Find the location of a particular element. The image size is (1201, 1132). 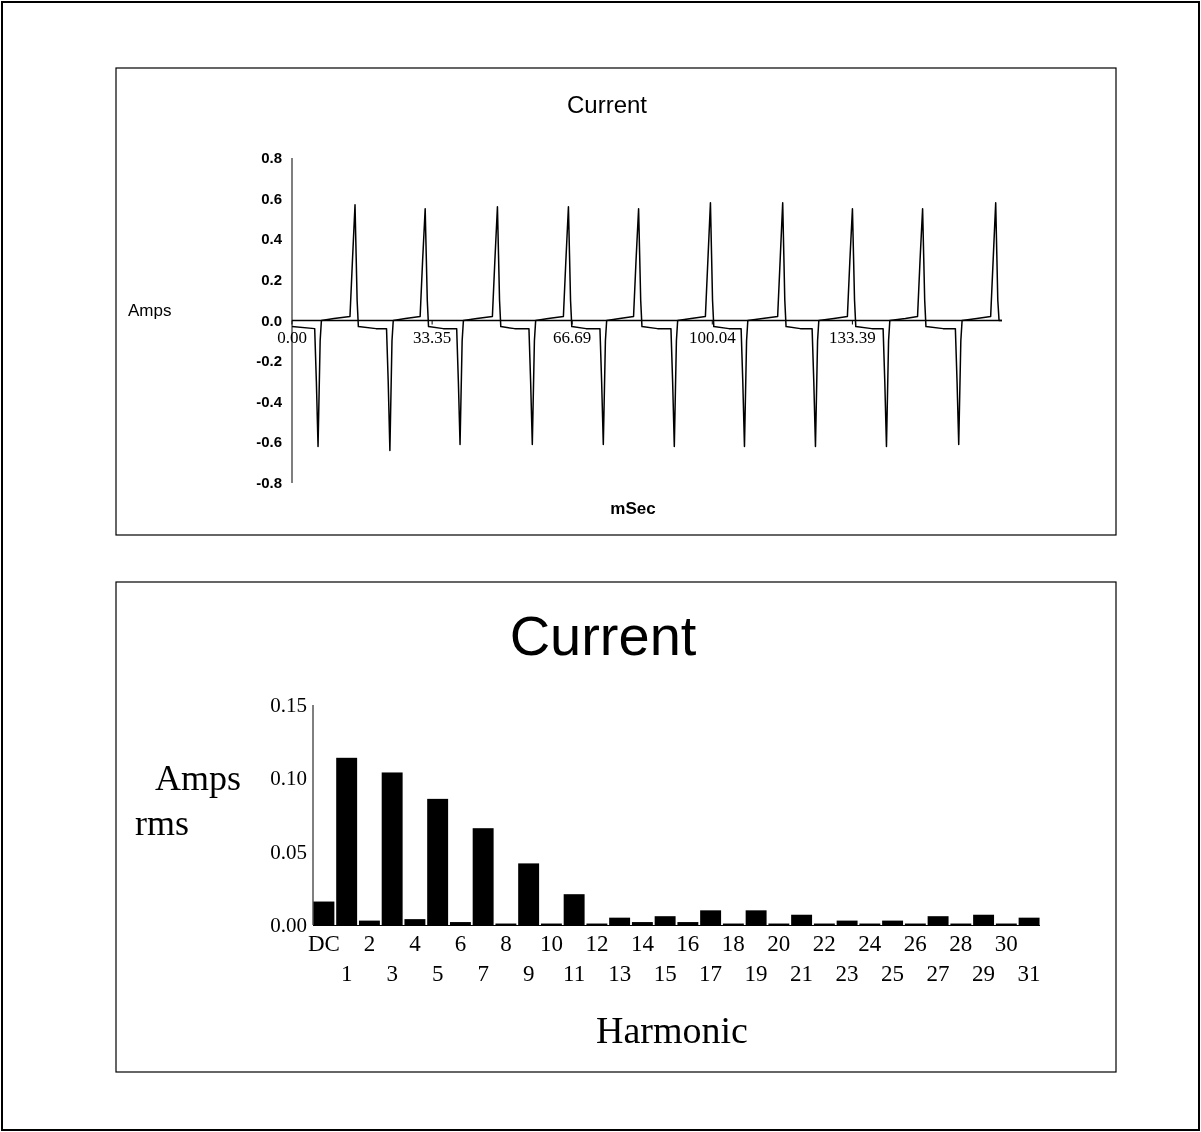

x-tick-label: 33.35 is located at coordinates (432, 337).